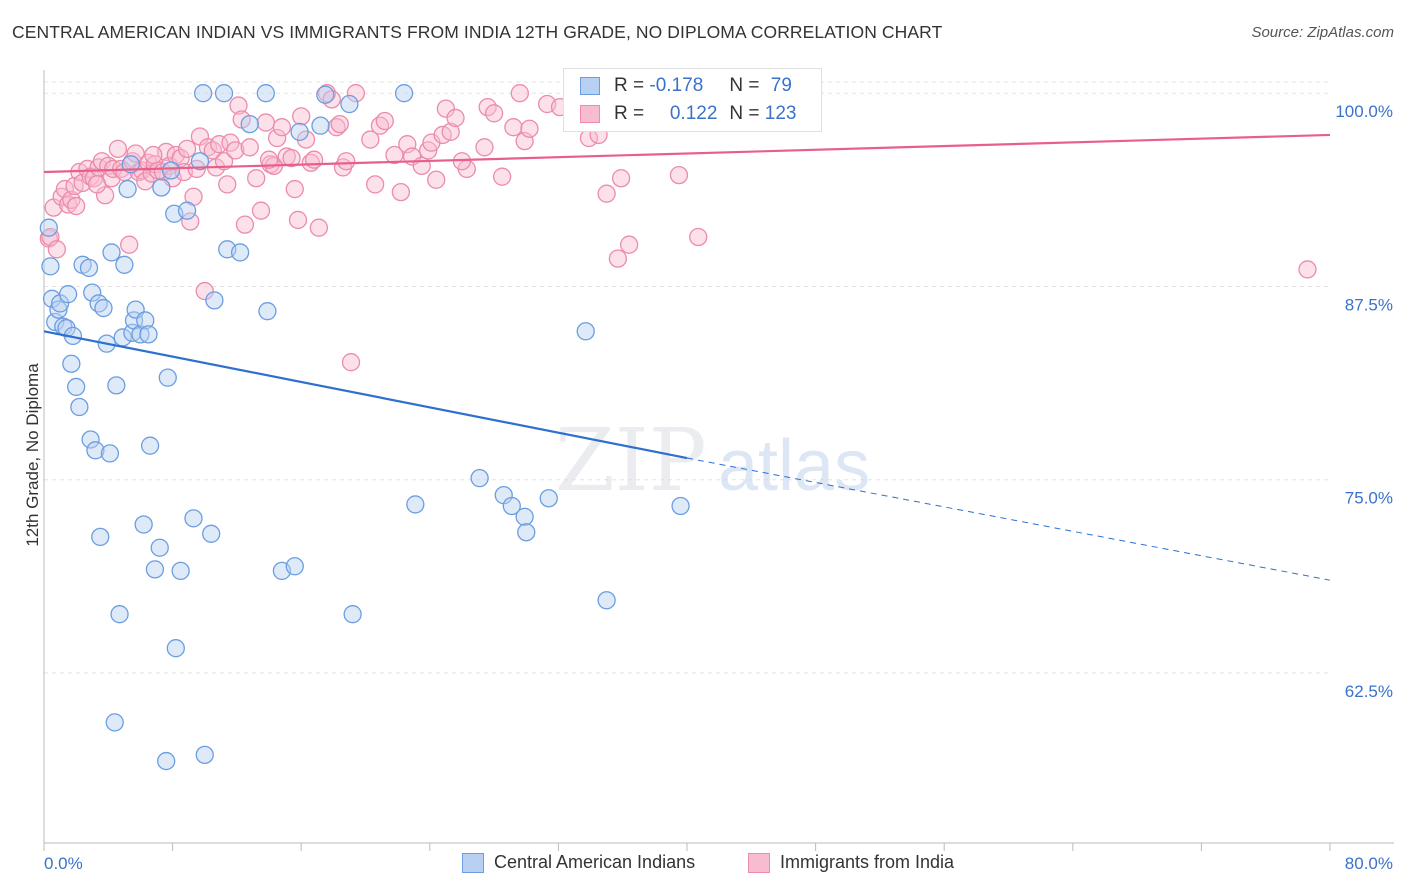  I want to click on r-value: 0.122, so click(693, 113).